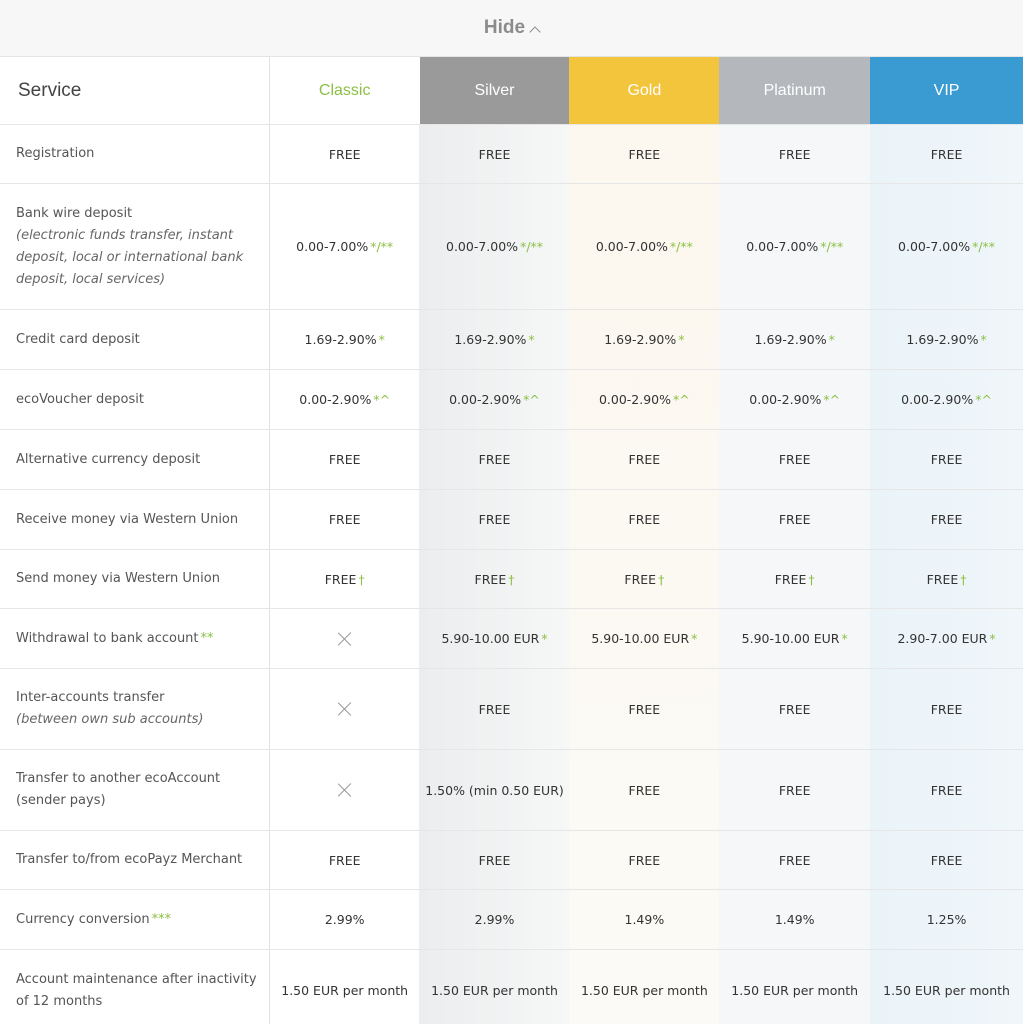 Image resolution: width=1023 pixels, height=1024 pixels. I want to click on service-label: Alternative currency deposit, so click(134, 459).